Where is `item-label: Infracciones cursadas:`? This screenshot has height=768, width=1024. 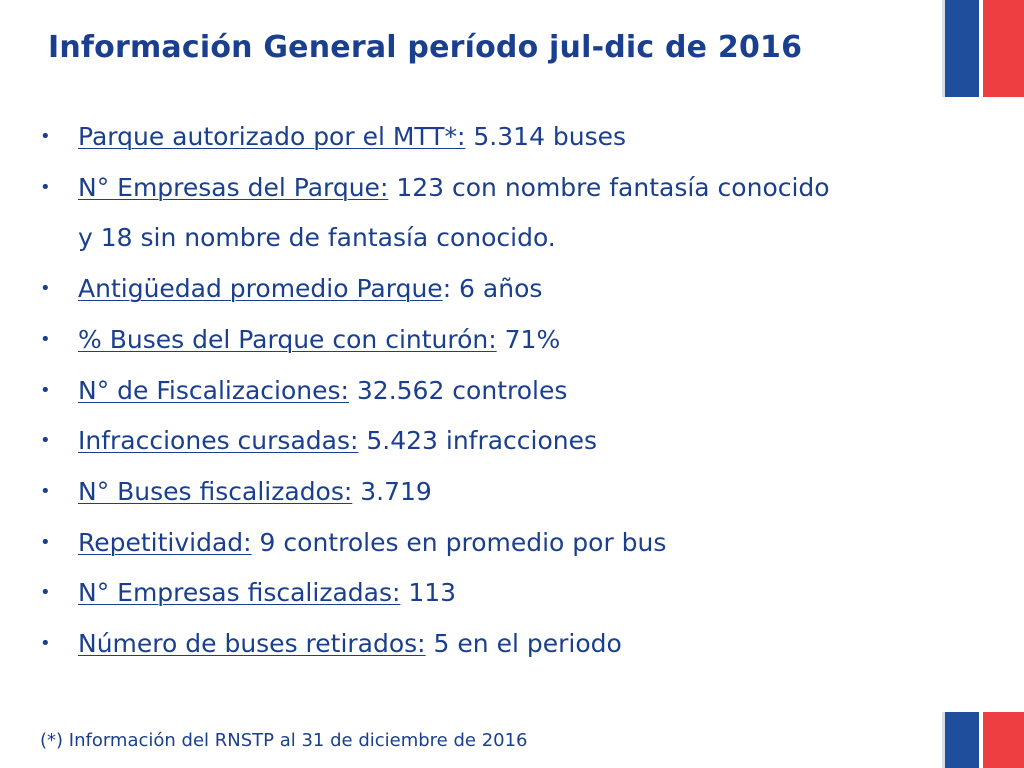
item-label: Infracciones cursadas: is located at coordinates (218, 441).